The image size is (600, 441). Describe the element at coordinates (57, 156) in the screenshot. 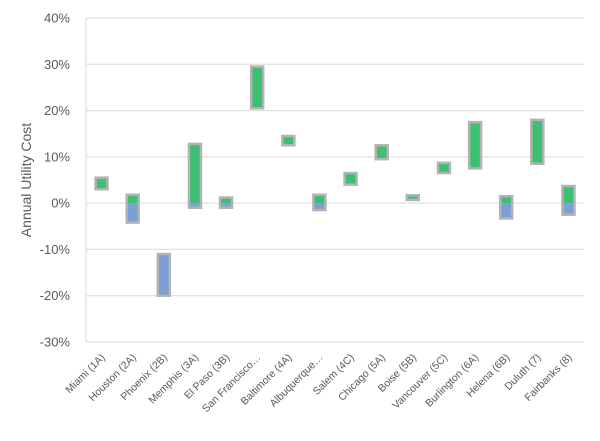

I see `y-tick-label: 10%` at that location.